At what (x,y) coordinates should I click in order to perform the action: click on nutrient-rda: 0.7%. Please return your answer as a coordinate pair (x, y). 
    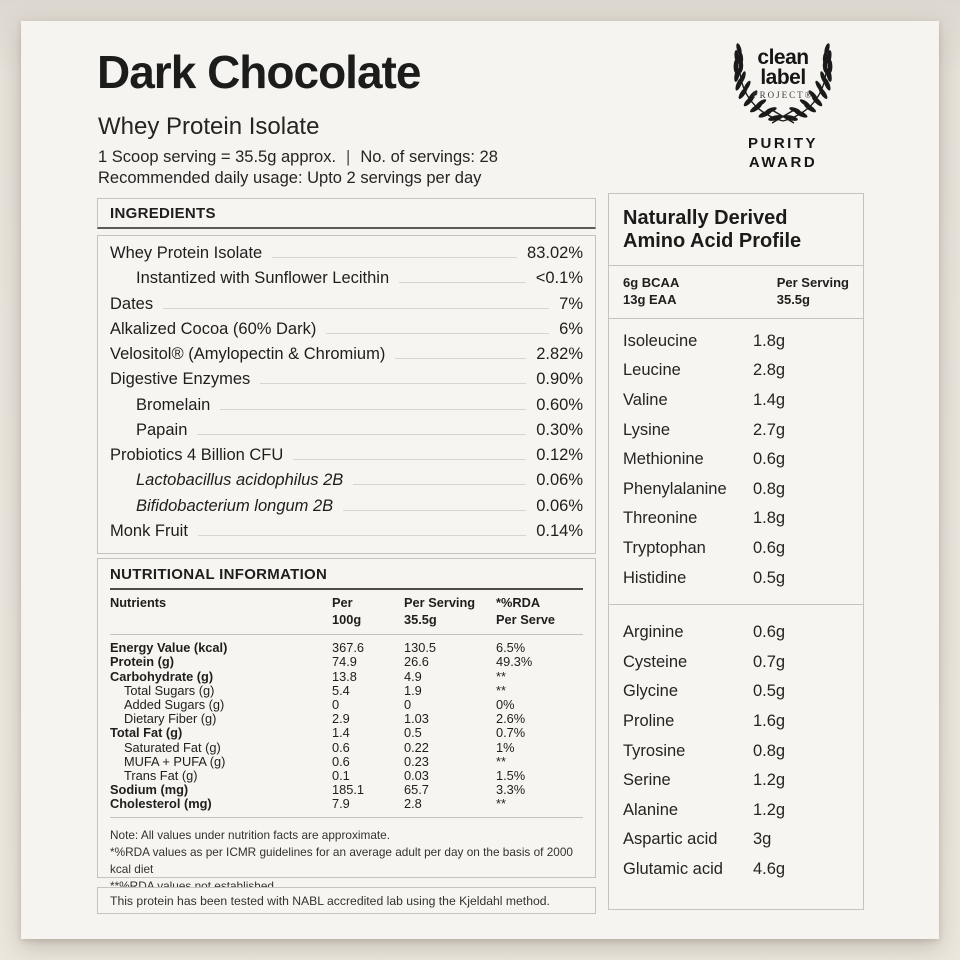
    Looking at the image, I should click on (511, 733).